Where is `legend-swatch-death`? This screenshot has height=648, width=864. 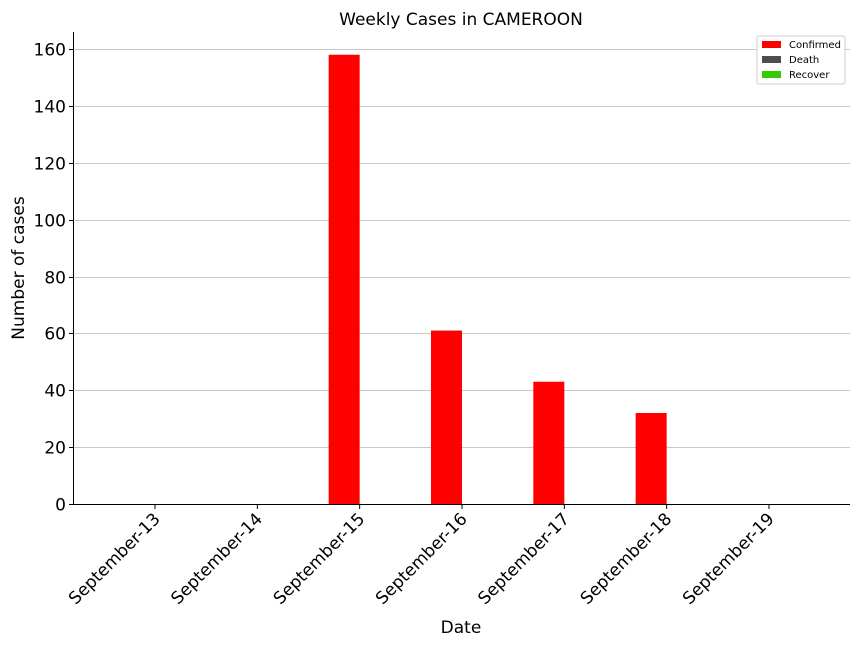 legend-swatch-death is located at coordinates (771, 59).